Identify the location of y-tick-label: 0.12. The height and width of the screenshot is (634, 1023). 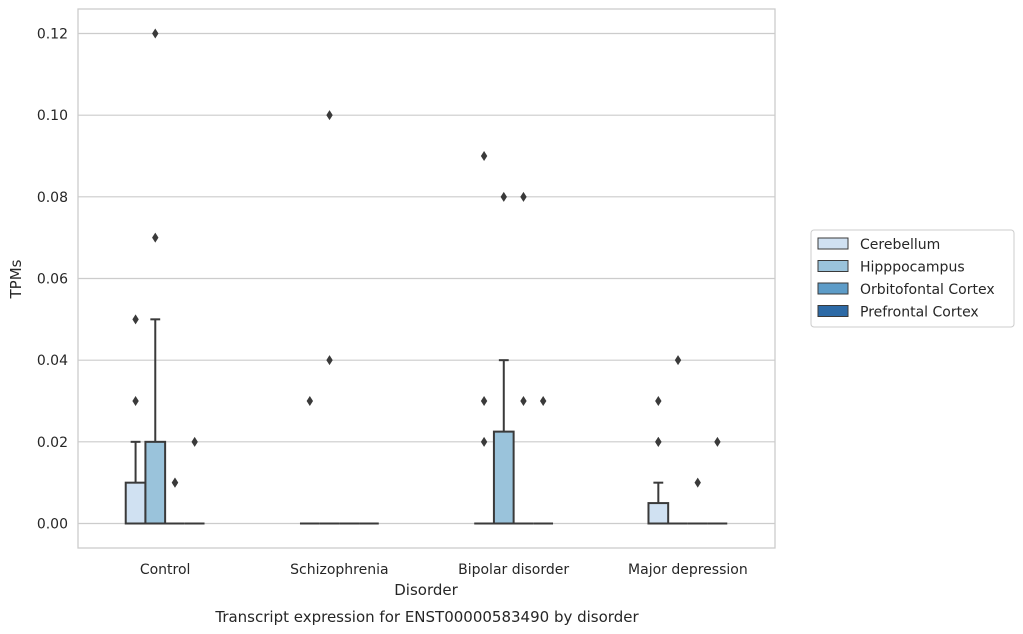
(52, 35).